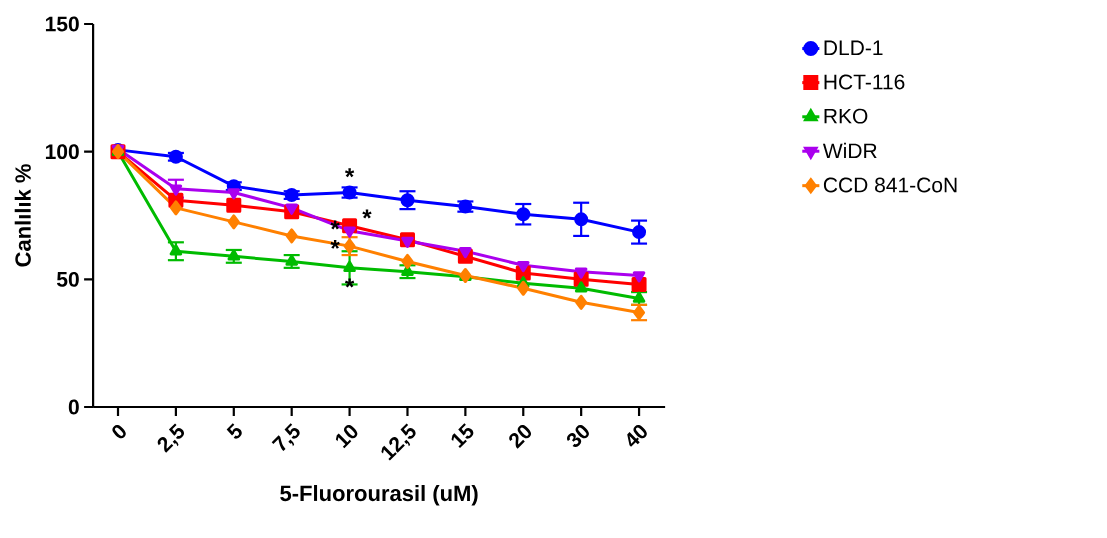  I want to click on y-tick-label: 150, so click(62, 24).